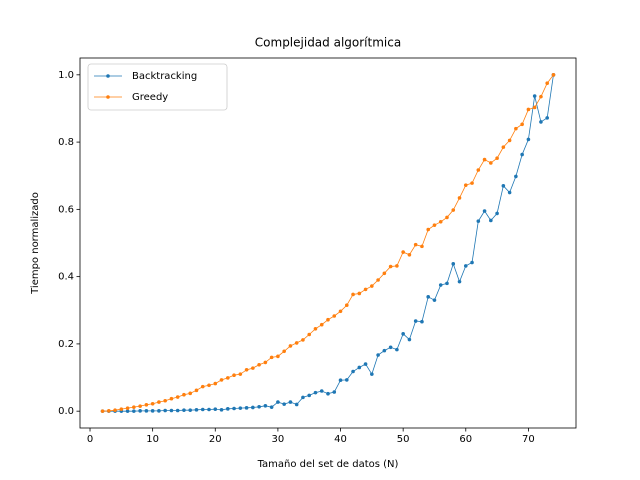  What do you see at coordinates (35, 243) in the screenshot?
I see `y-axis-label: Tiempo normalizado` at bounding box center [35, 243].